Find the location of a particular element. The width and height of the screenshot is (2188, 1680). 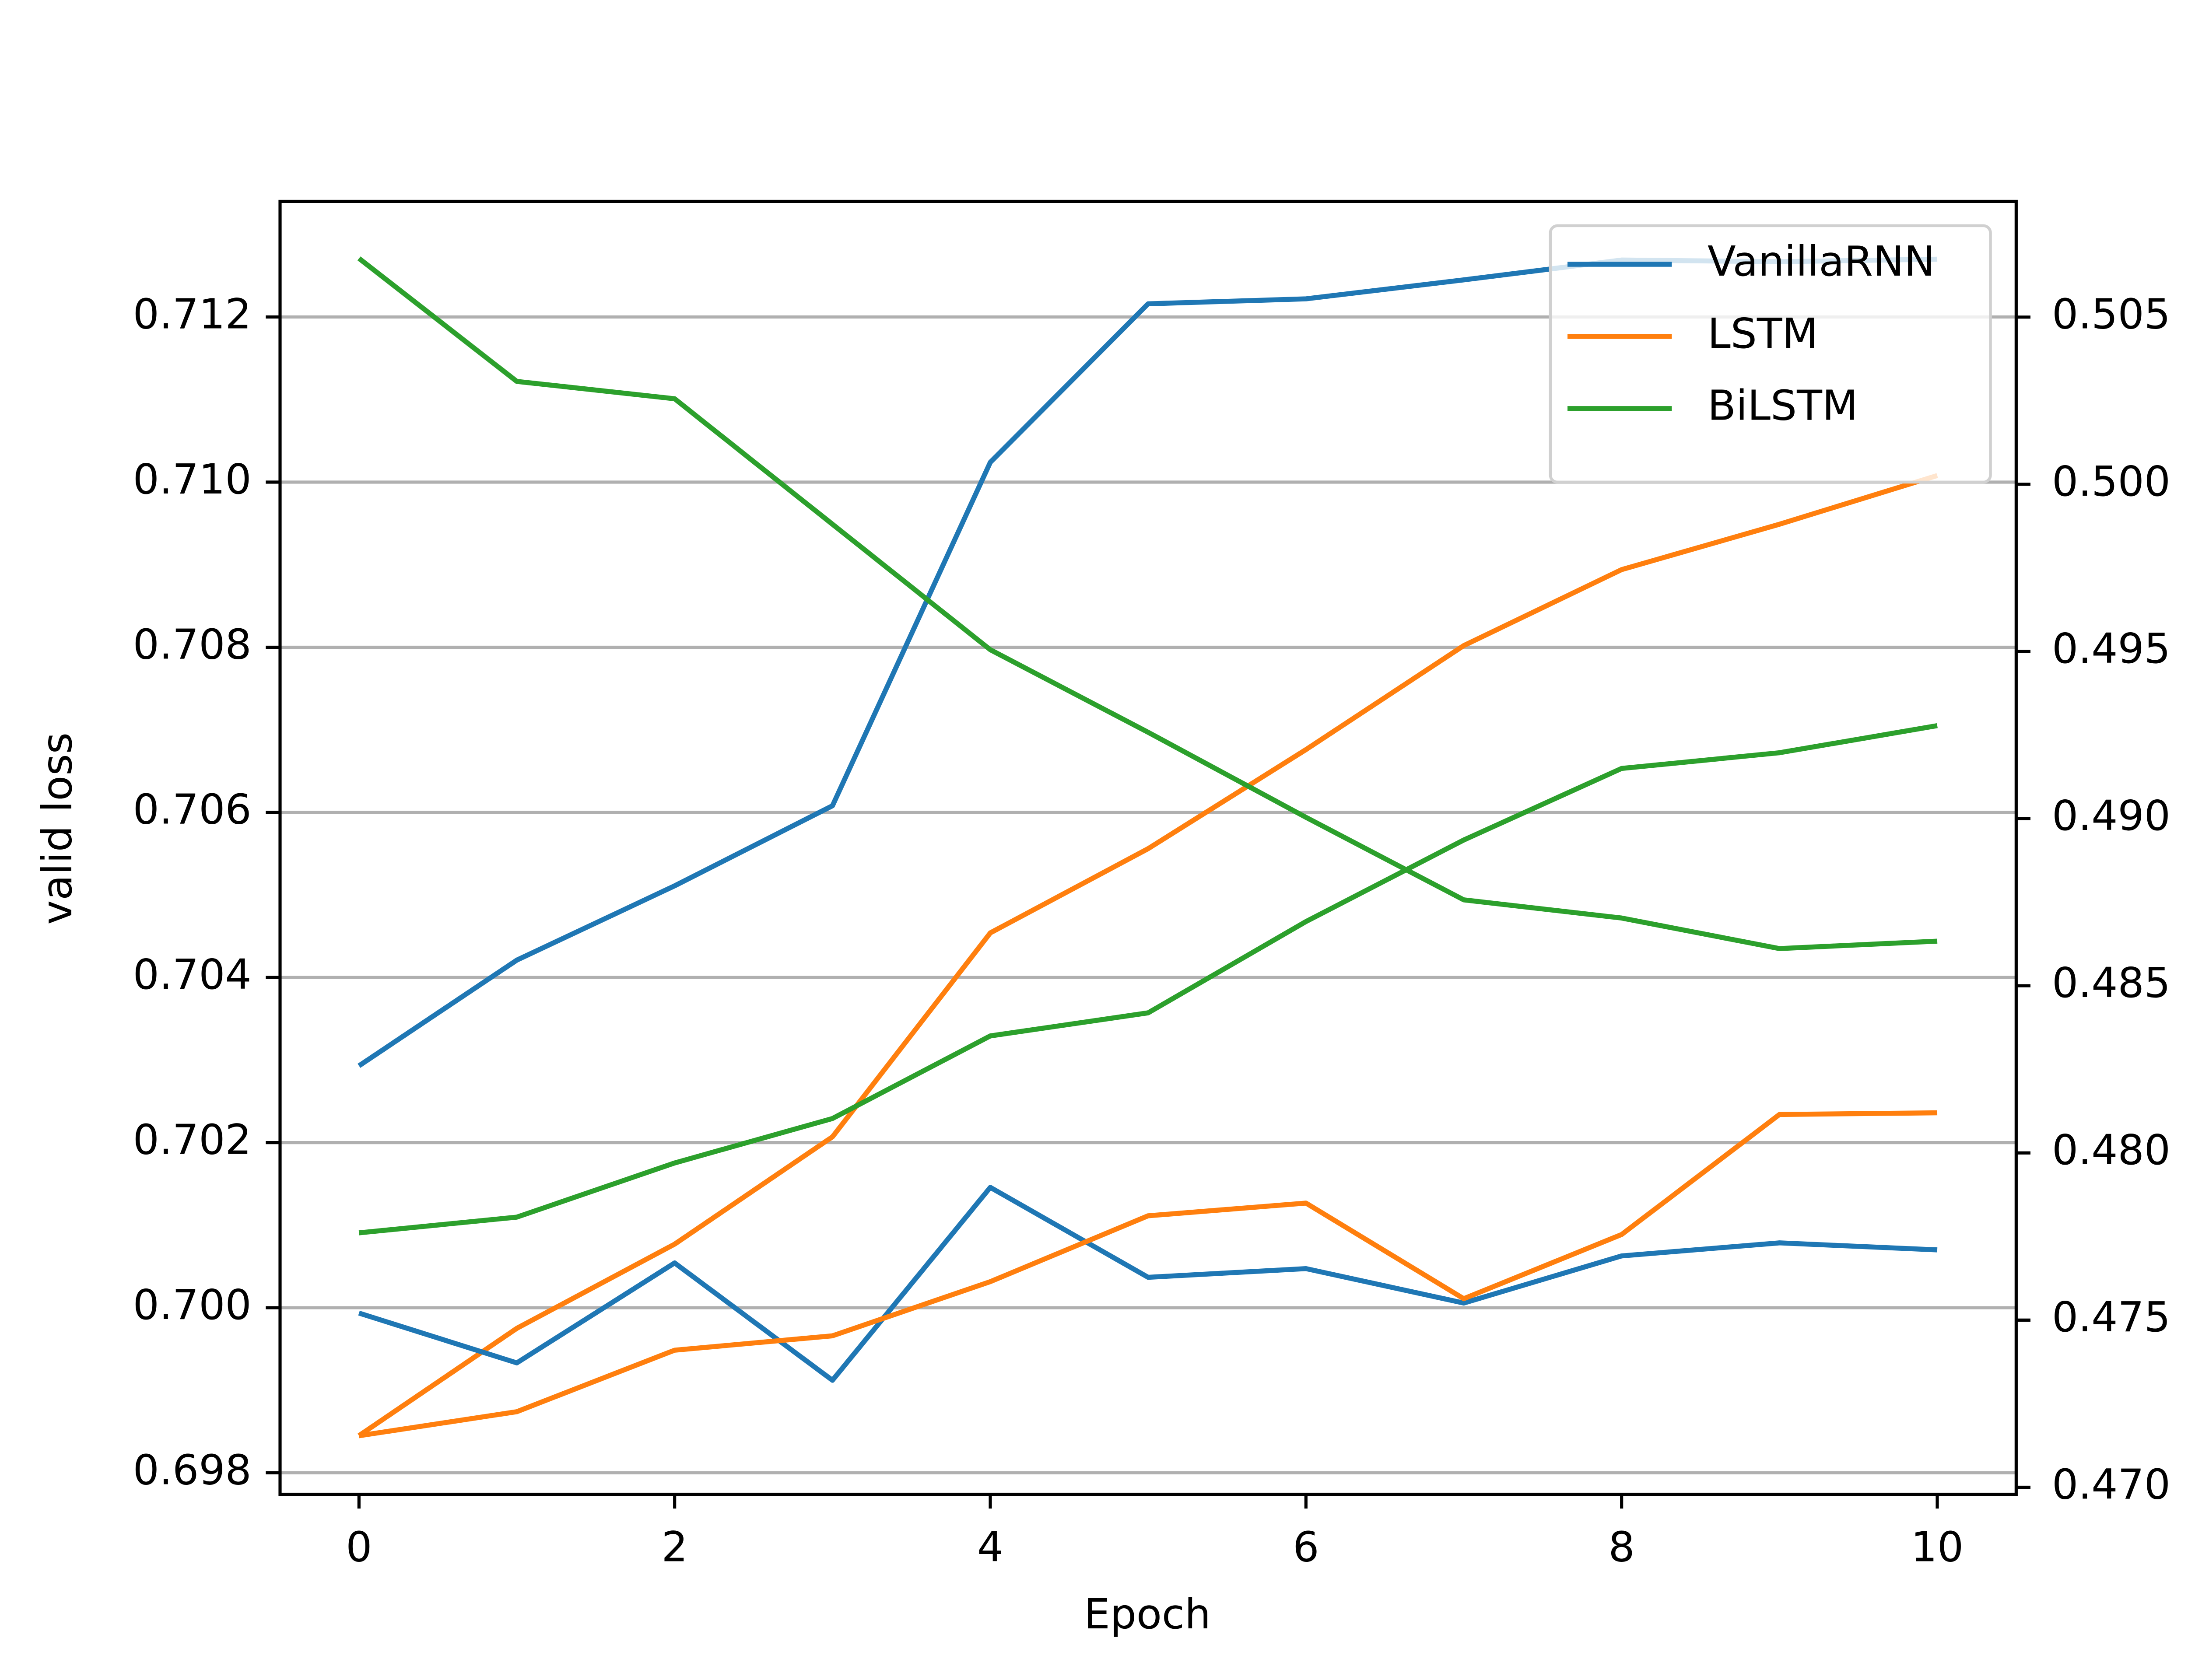

y-tick-label: 0.710 is located at coordinates (192, 479).